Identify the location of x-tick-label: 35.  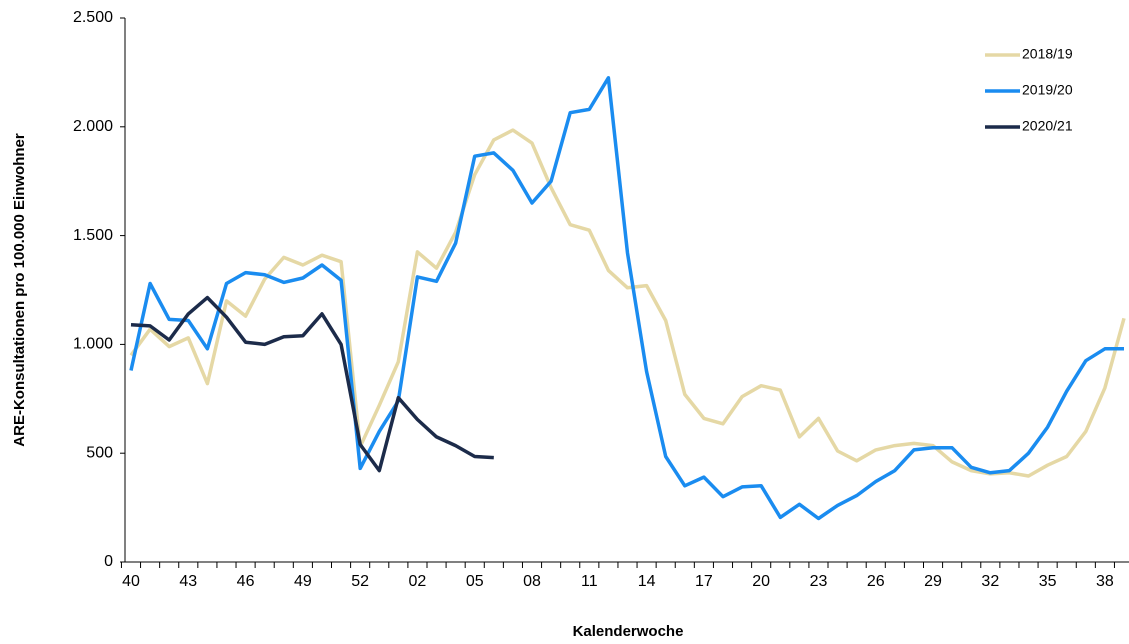
(1048, 581).